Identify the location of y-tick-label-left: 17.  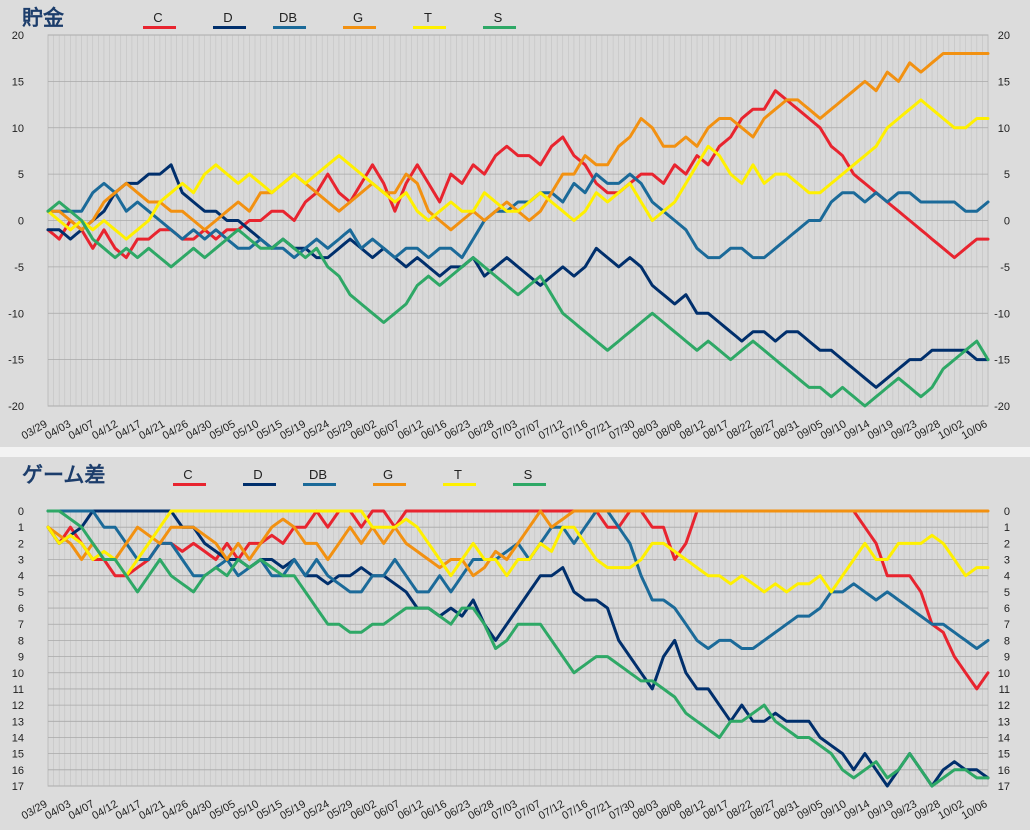
(18, 787).